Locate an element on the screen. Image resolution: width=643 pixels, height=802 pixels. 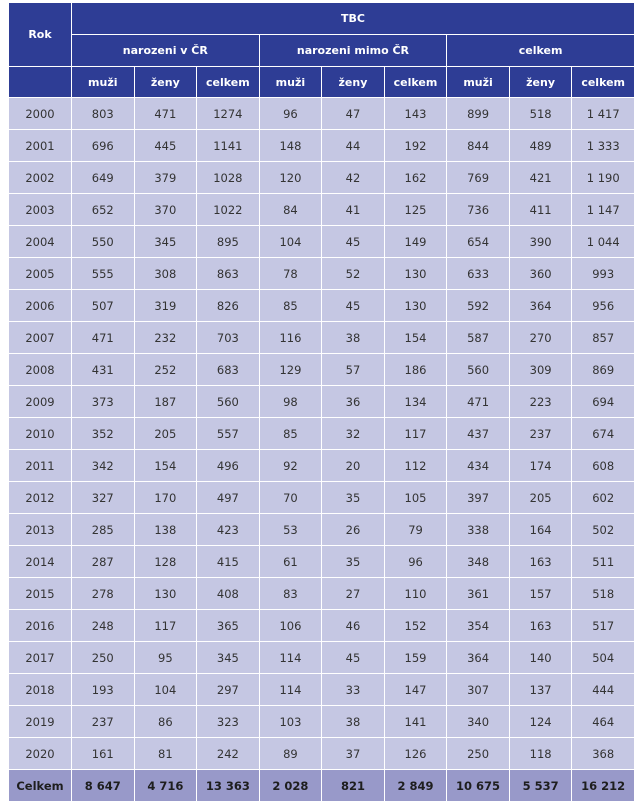
year-cell: 2019 is located at coordinates (40, 721).